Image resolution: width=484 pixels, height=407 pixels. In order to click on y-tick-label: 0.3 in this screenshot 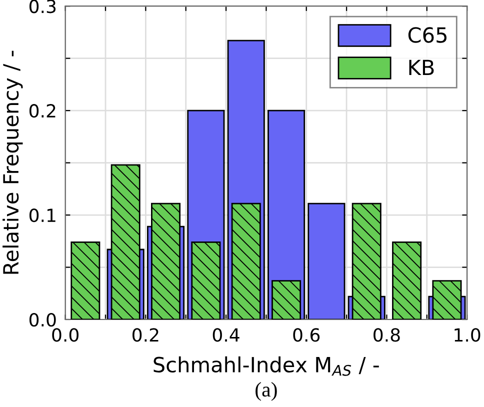, I will do `click(42, 7)`.